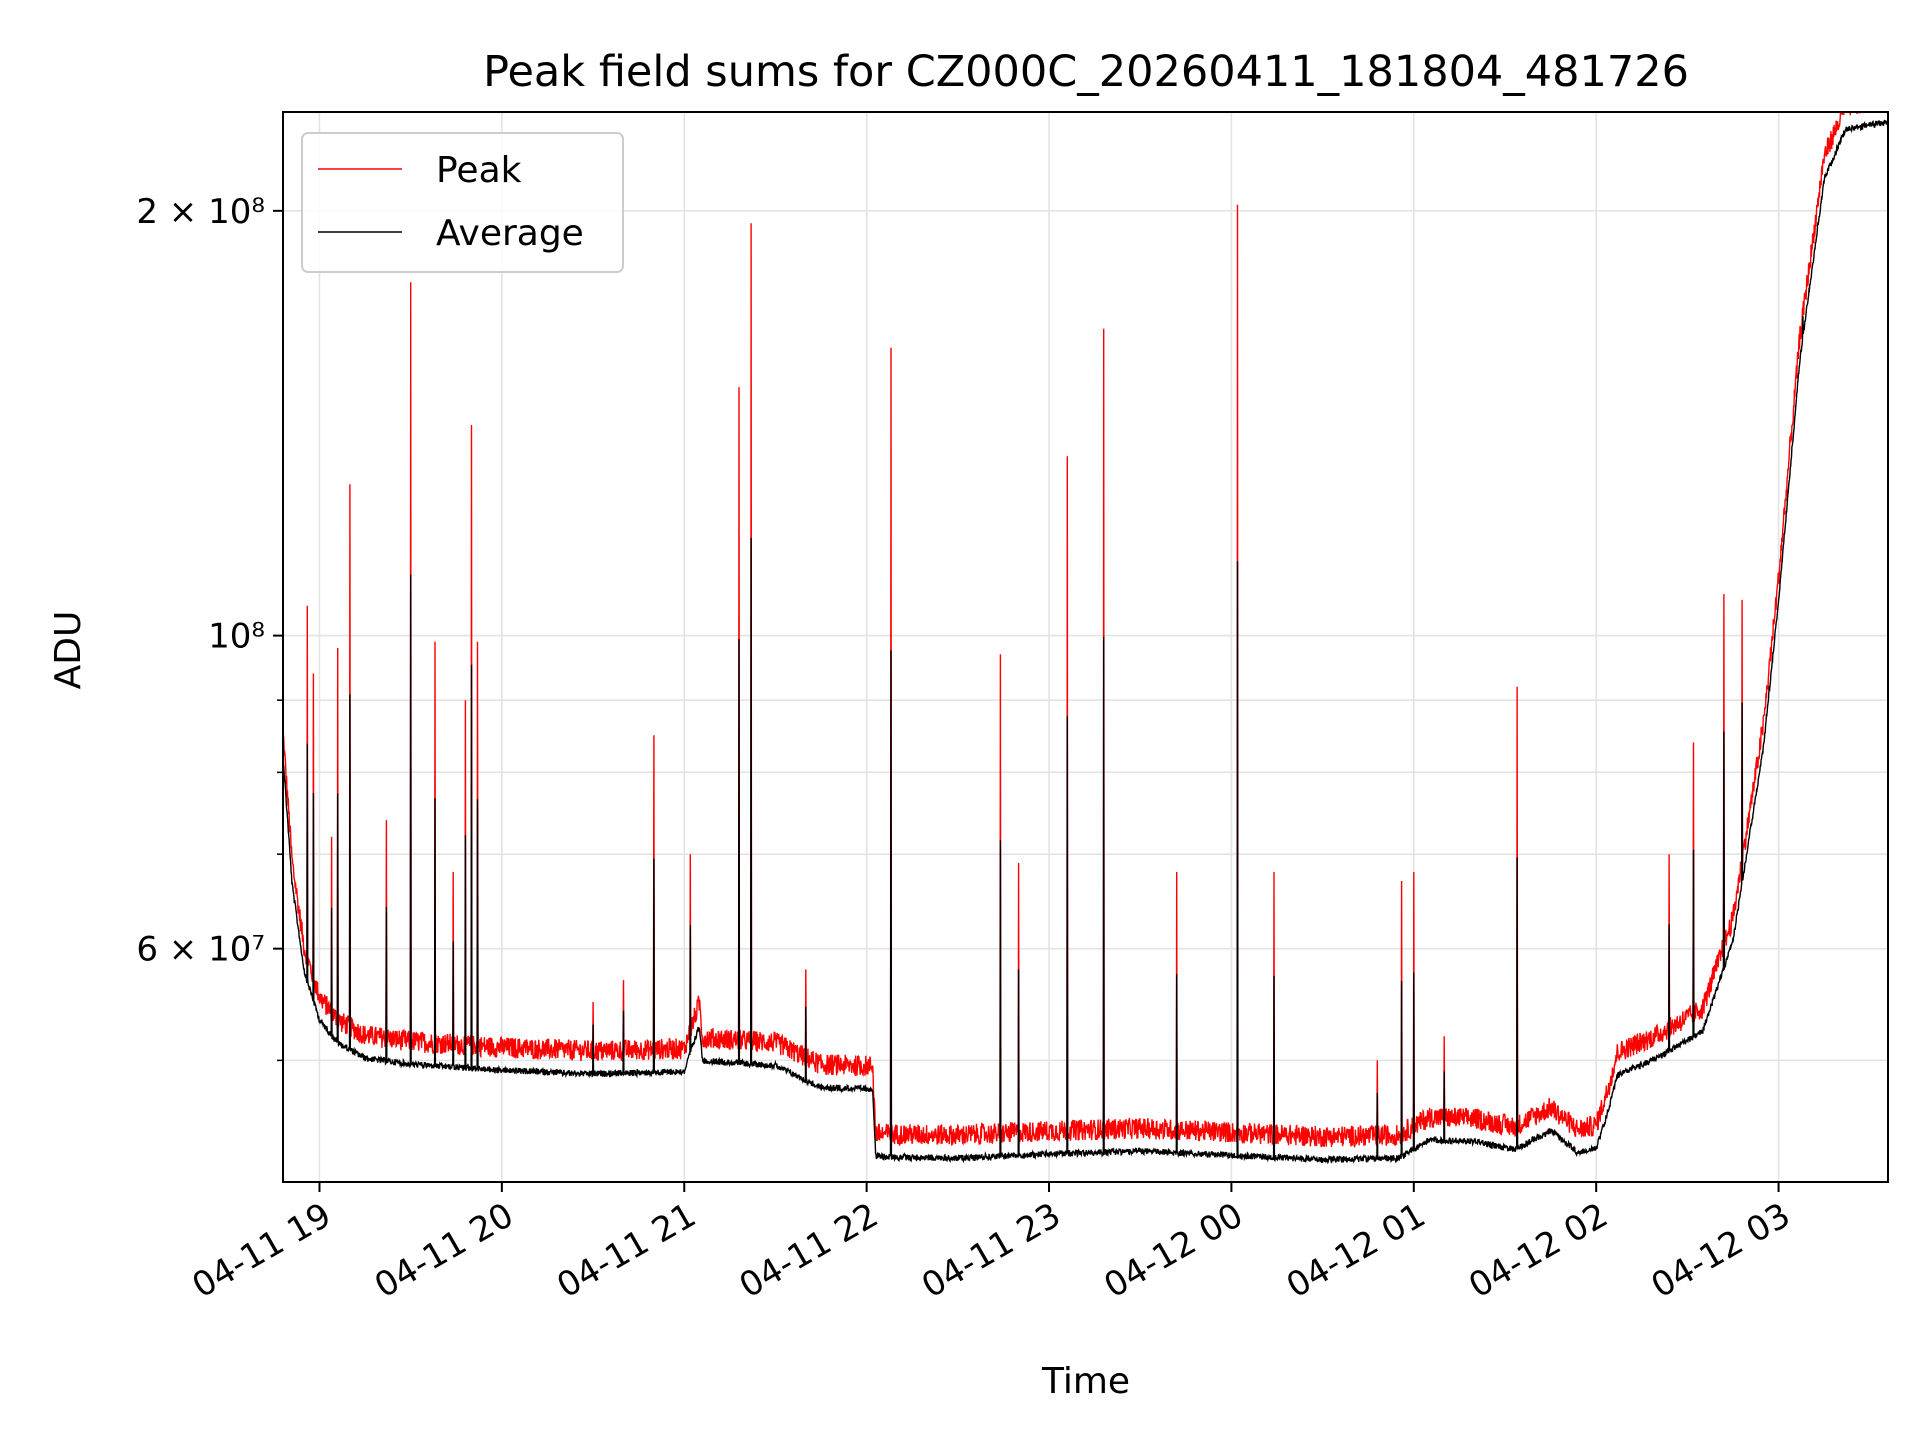 This screenshot has height=1440, width=1920. I want to click on y-axis: 6 × 10⁷ 10⁸ 2 × 10⁸, so click(209, 627).